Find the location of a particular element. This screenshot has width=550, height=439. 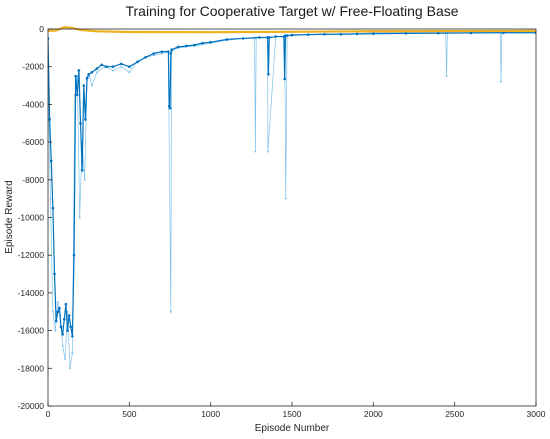

x-tick-label: 1500 is located at coordinates (292, 414).